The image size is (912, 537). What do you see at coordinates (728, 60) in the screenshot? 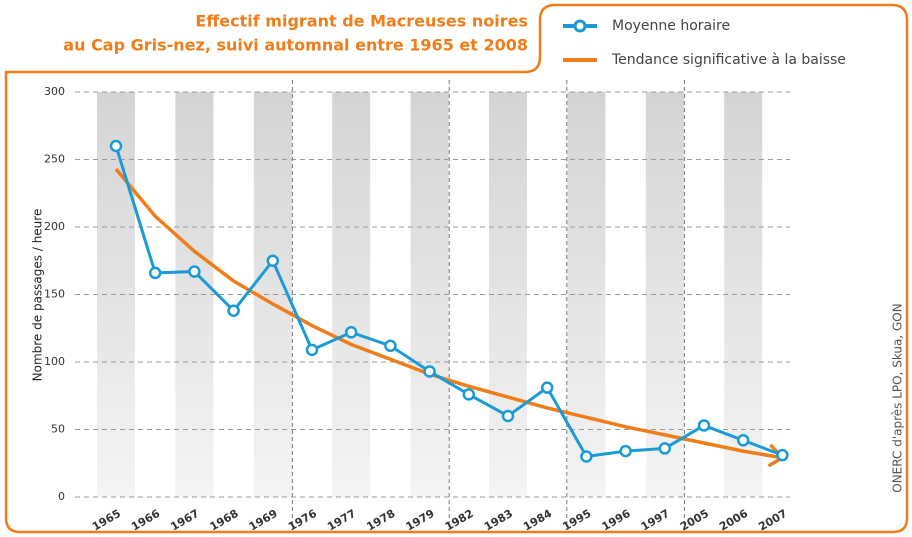
I see `legend-label: Tendance significative à la baisse` at bounding box center [728, 60].